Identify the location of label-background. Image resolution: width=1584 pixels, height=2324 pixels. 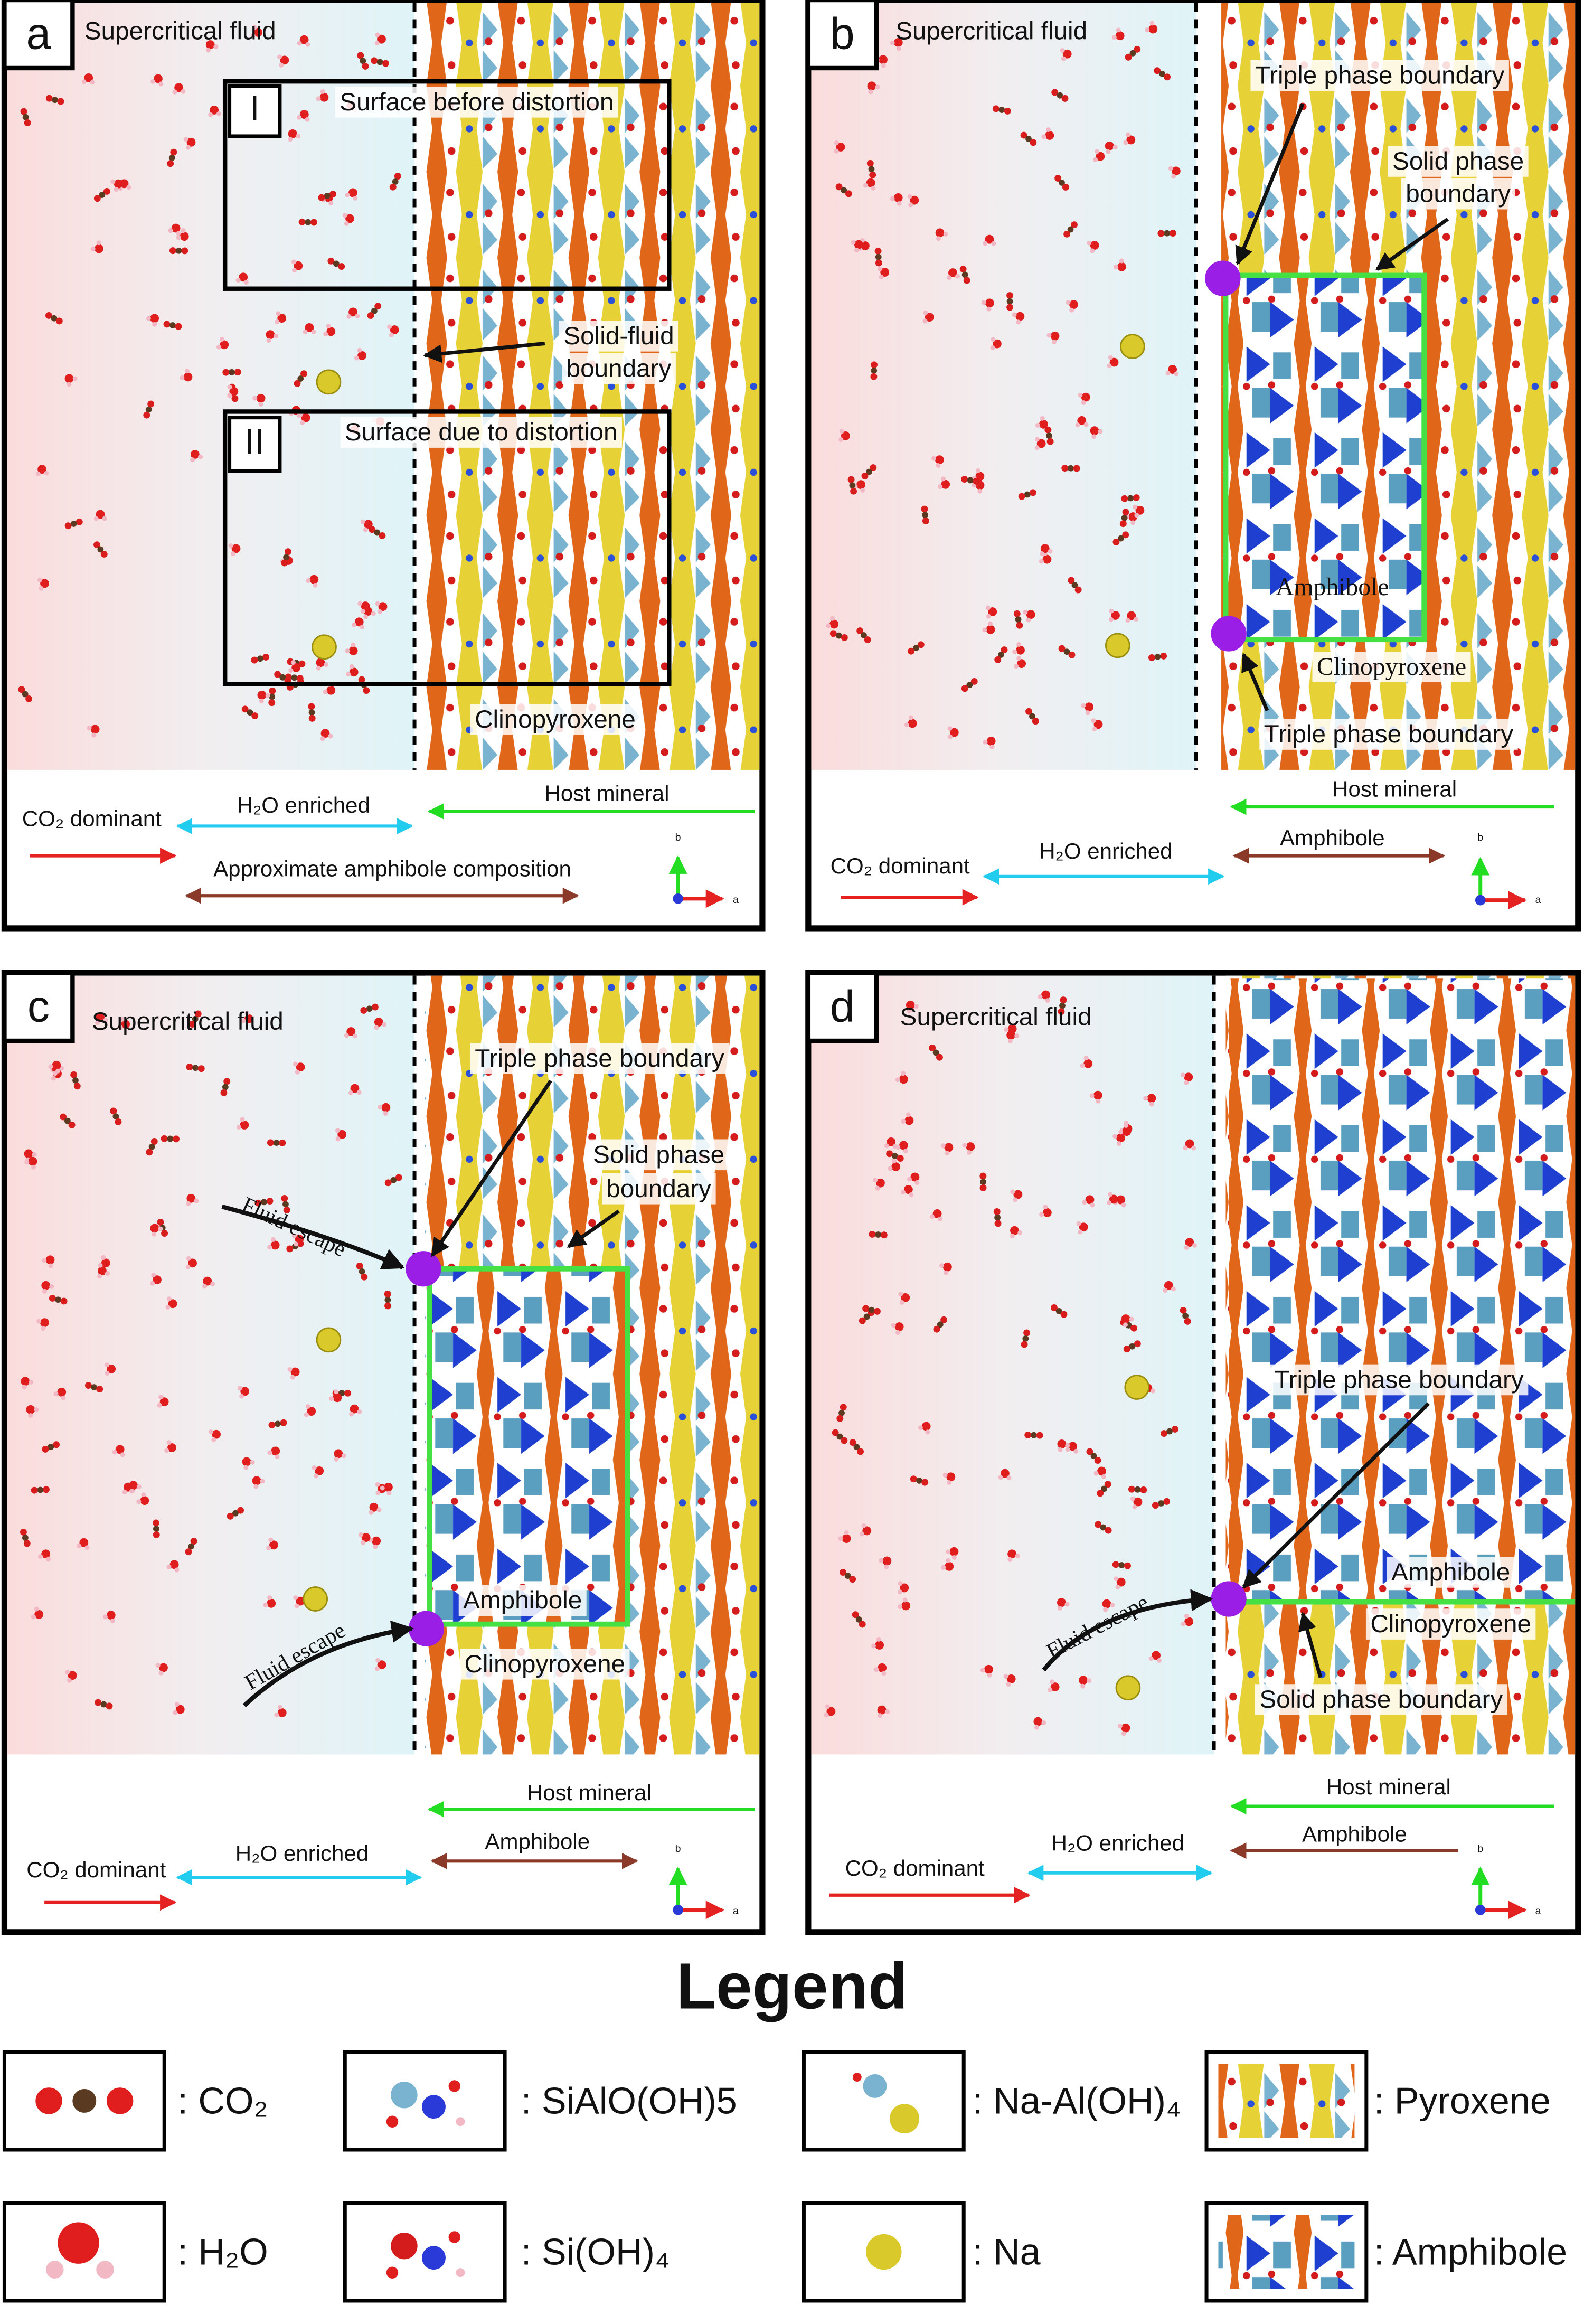
(477, 103).